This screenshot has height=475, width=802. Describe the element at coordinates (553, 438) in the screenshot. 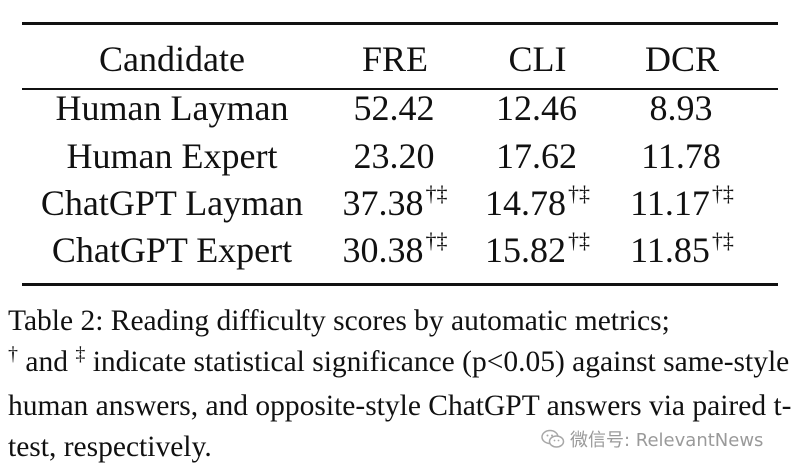

I see `wechat-icon` at that location.